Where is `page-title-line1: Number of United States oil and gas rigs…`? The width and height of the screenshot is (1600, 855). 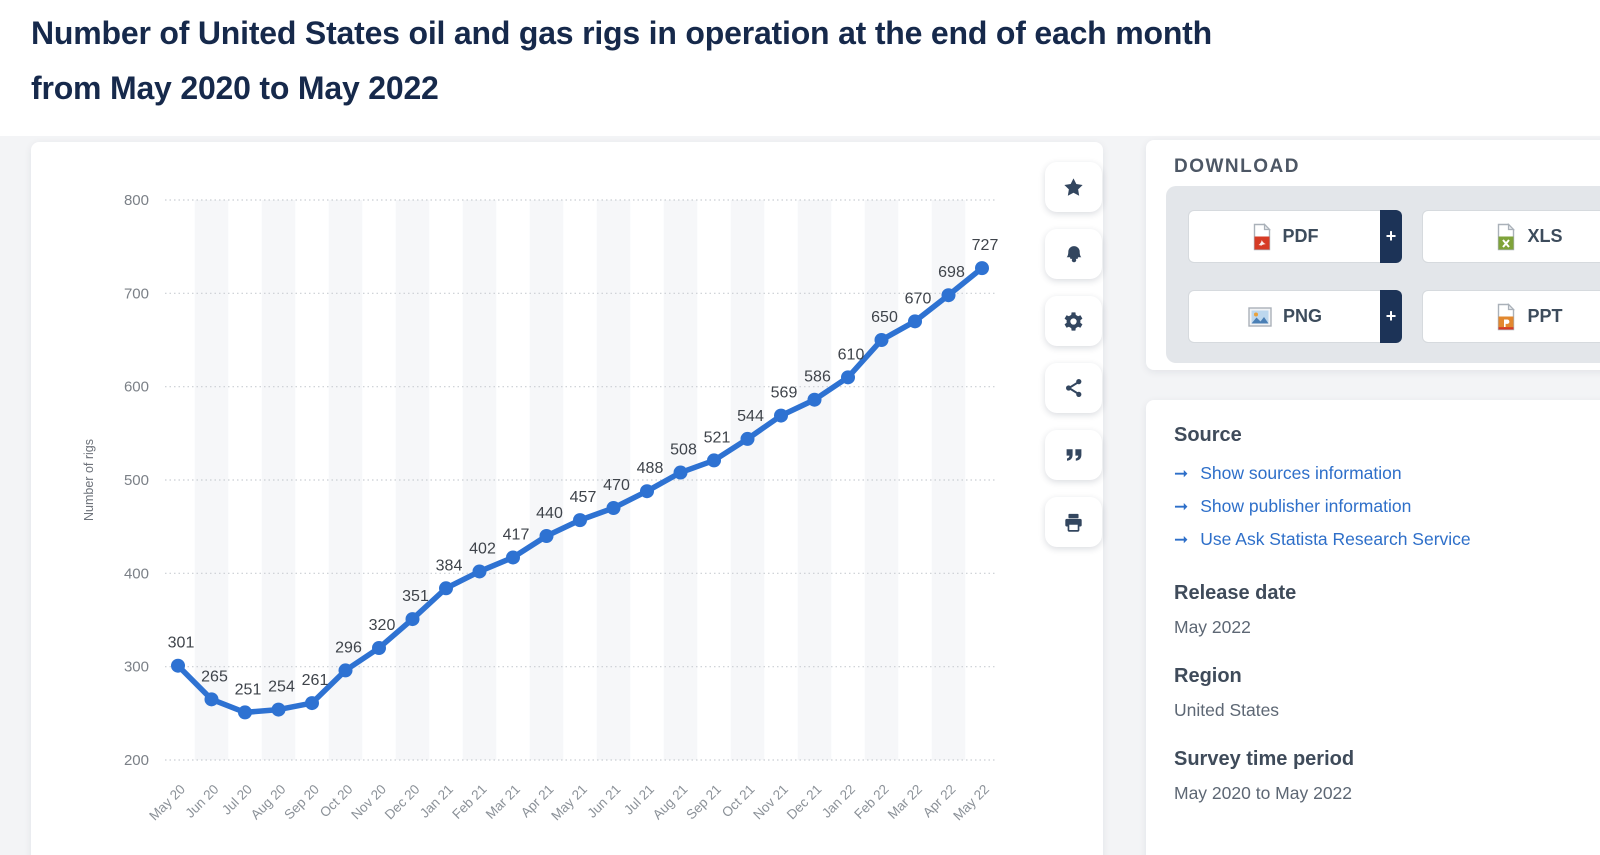
page-title-line1: Number of United States oil and gas rigs… is located at coordinates (621, 33).